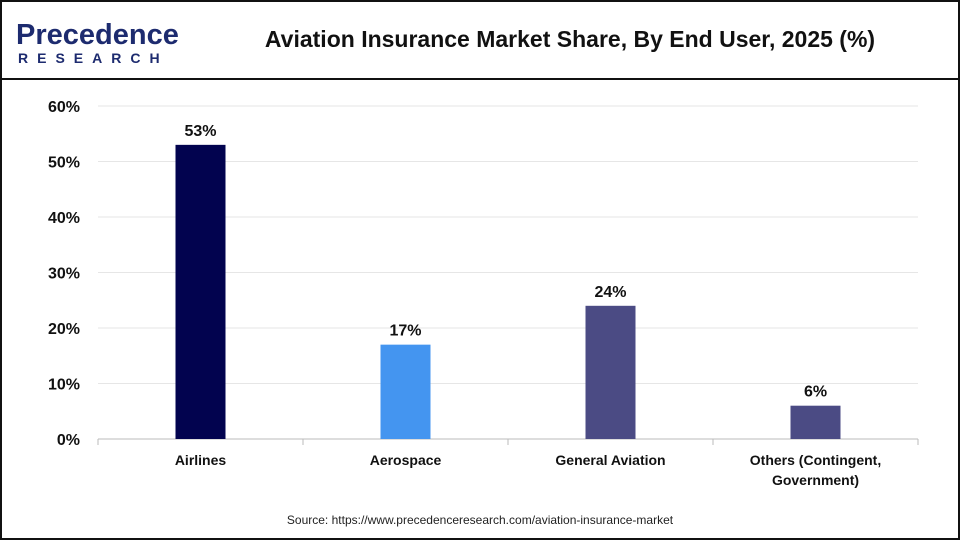  I want to click on y-tick-label: 10%, so click(64, 385).